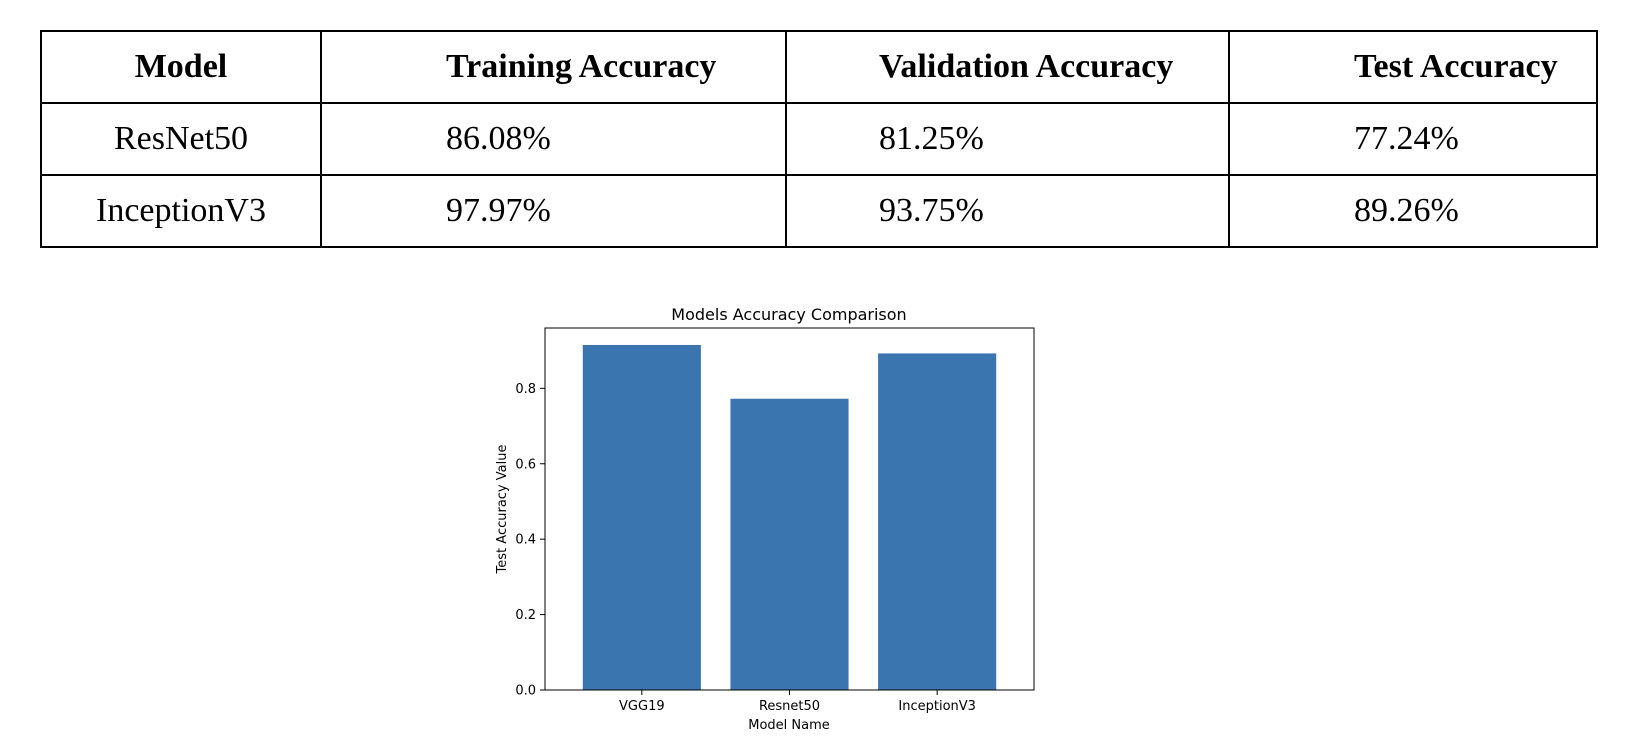  Describe the element at coordinates (525, 691) in the screenshot. I see `y-tick-label: 0.0` at that location.